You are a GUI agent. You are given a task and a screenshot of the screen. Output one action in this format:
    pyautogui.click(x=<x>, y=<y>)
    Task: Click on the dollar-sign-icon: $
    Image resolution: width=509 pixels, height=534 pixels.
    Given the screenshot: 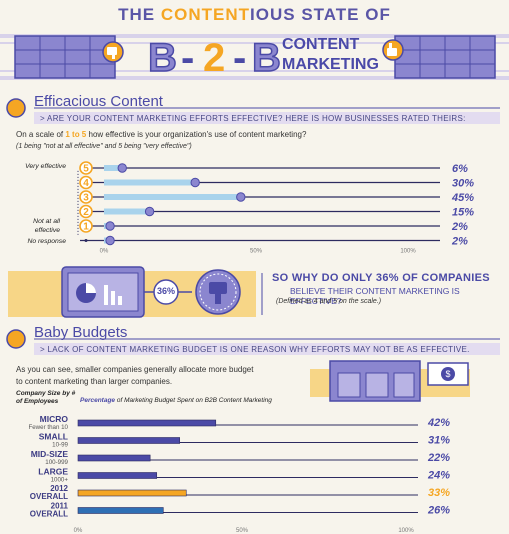 What is the action you would take?
    pyautogui.click(x=448, y=374)
    